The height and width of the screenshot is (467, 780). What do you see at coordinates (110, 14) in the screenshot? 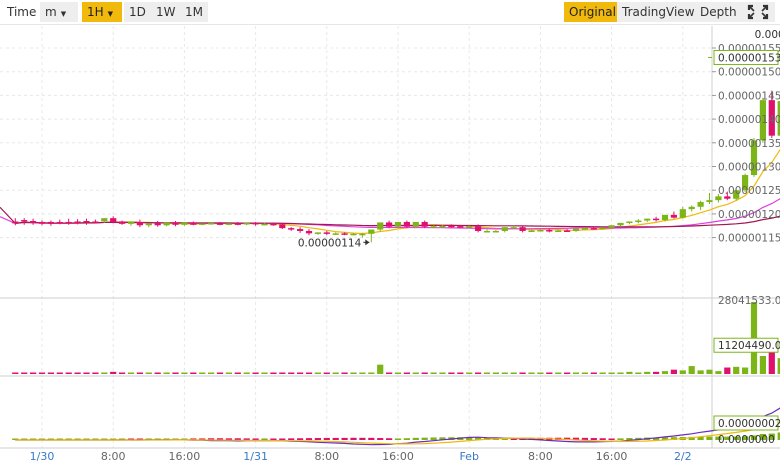
I see `chevron-down-icon: ▼` at bounding box center [110, 14].